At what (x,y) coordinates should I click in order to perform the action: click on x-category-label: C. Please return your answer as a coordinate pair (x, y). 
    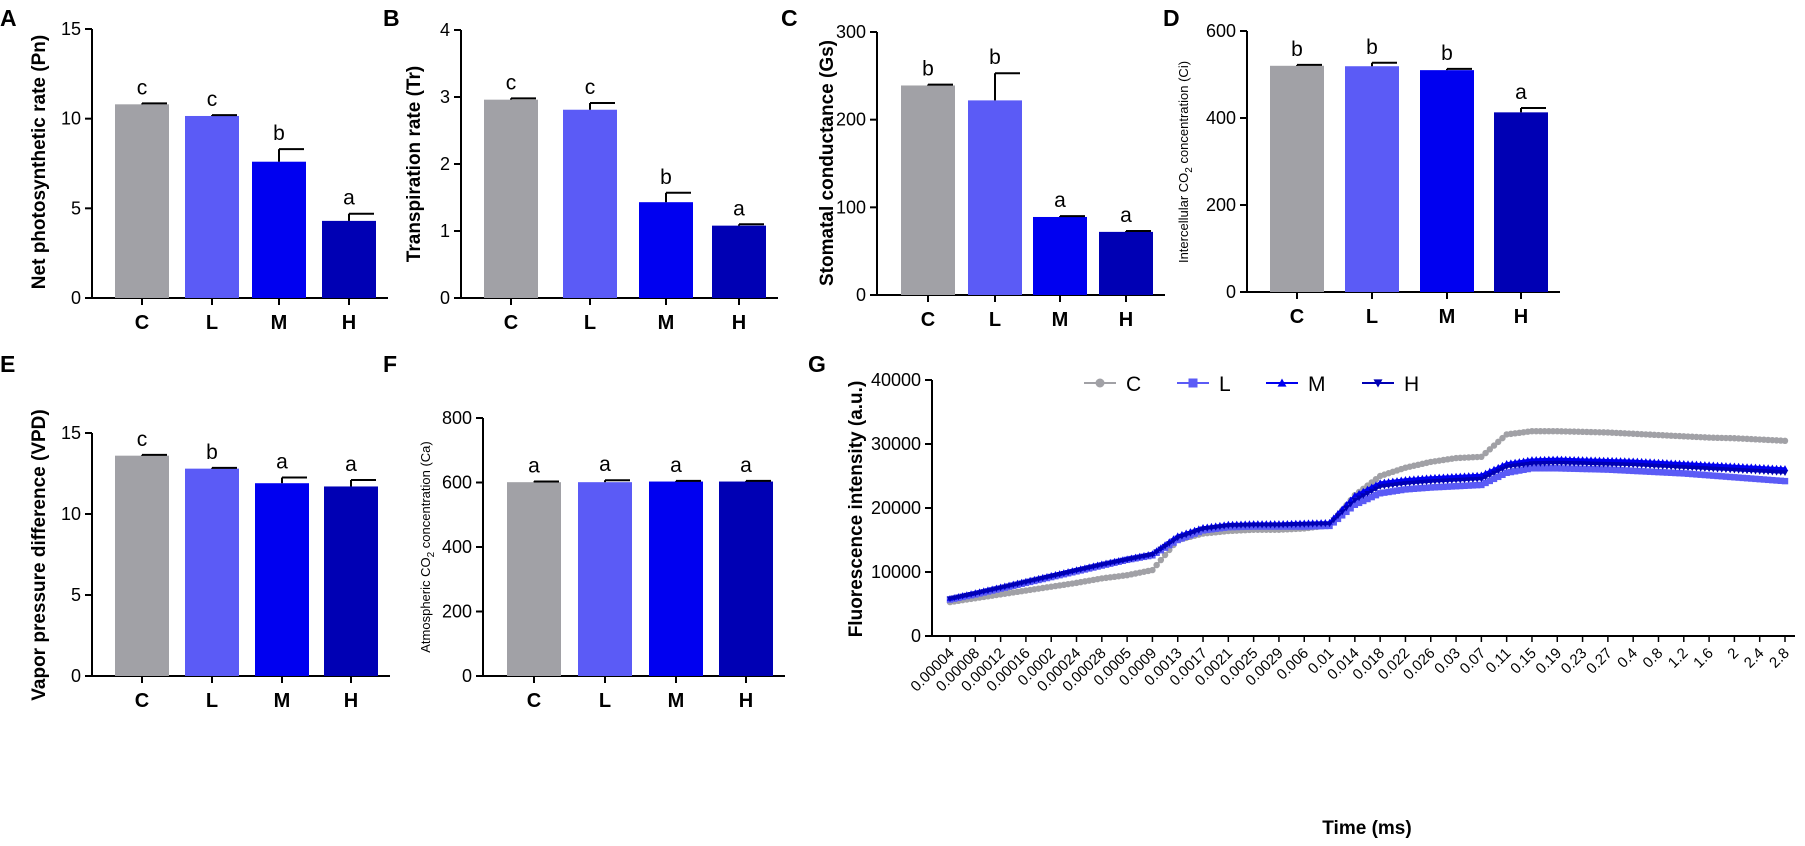
    Looking at the image, I should click on (1297, 317).